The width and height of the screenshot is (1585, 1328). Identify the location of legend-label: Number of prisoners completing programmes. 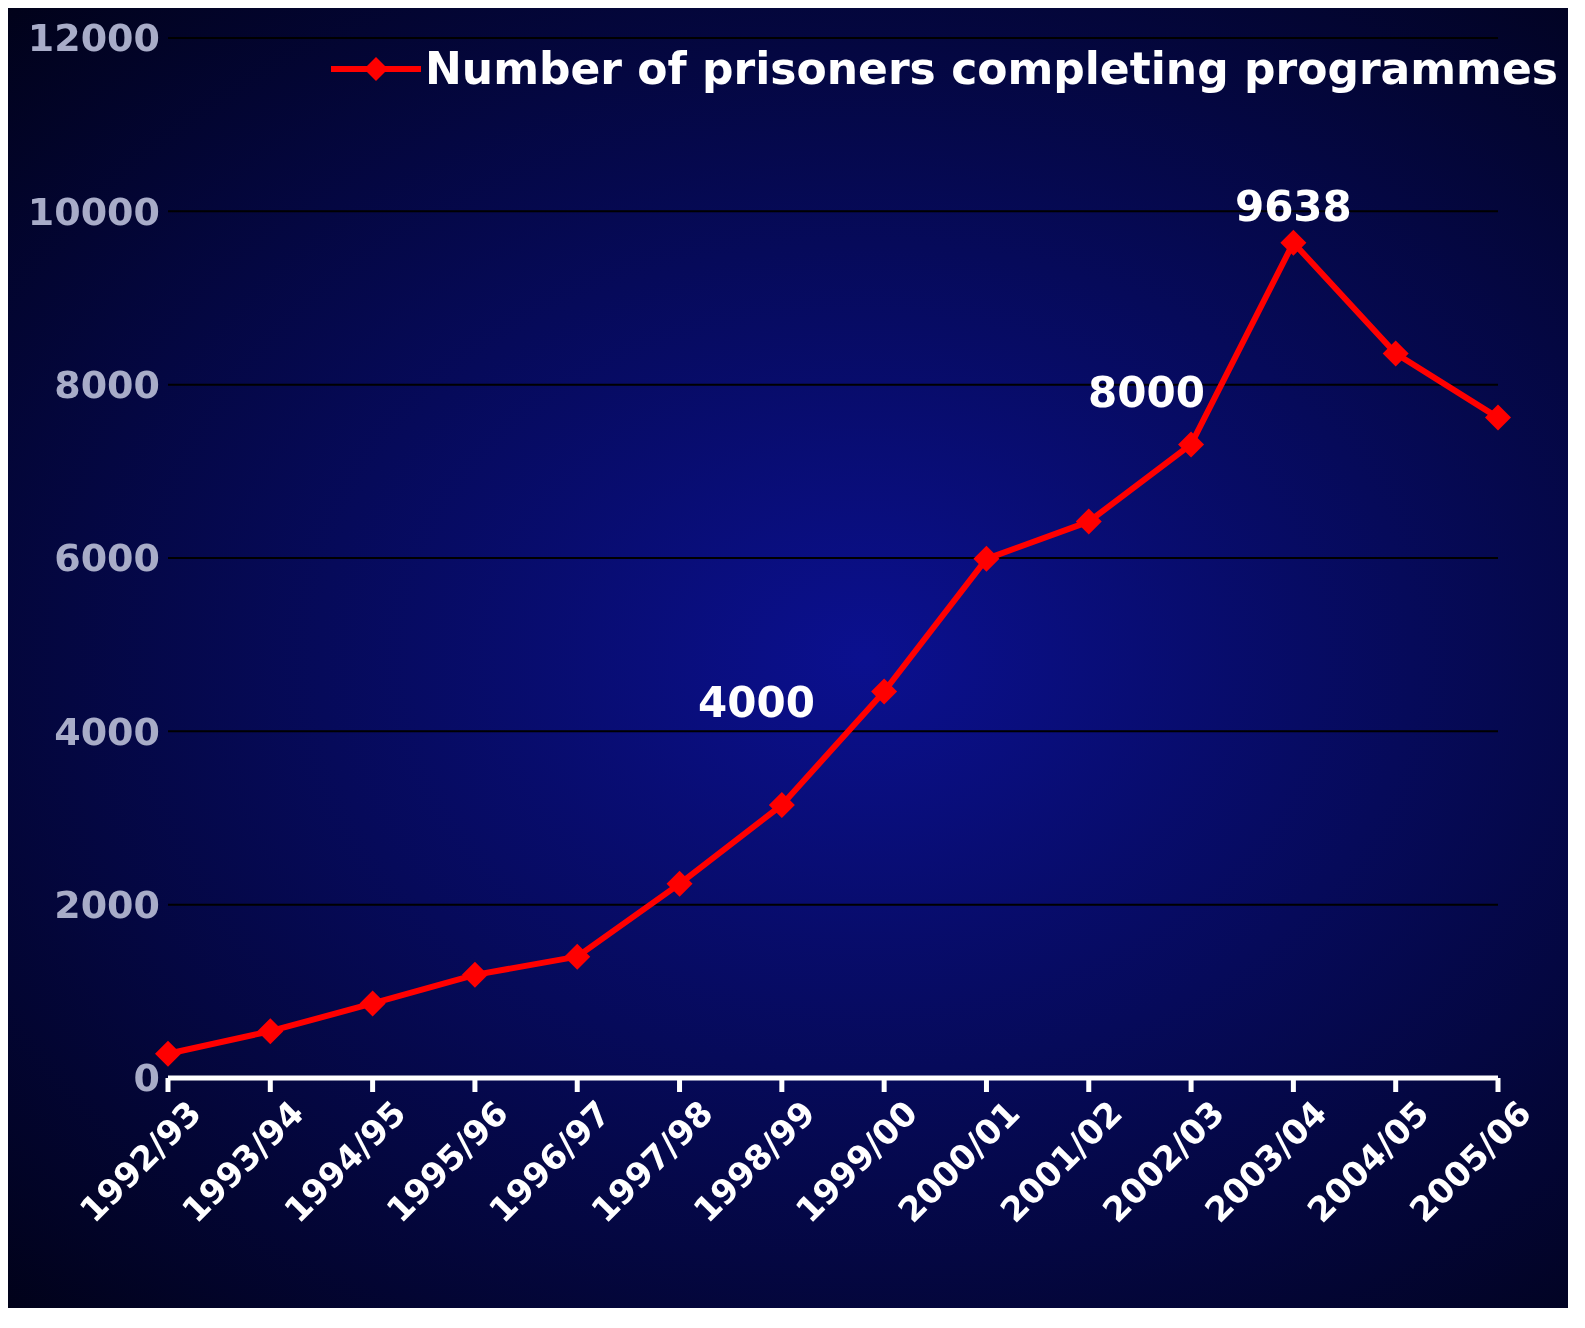
(991, 68).